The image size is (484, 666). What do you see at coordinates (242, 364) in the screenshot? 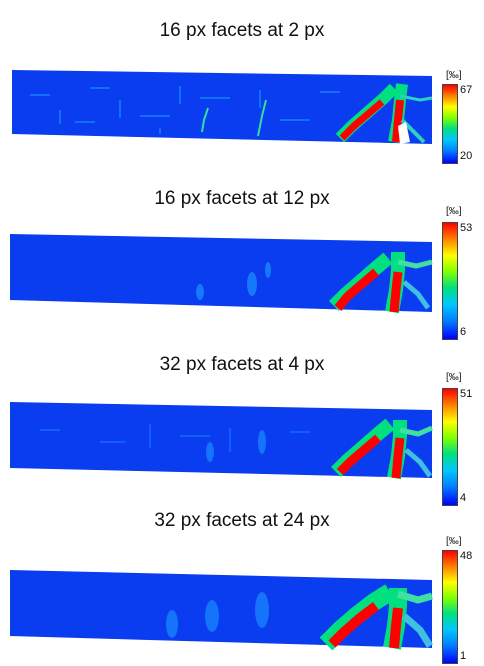
I see `panel-title: 32 px facets at 4 px` at bounding box center [242, 364].